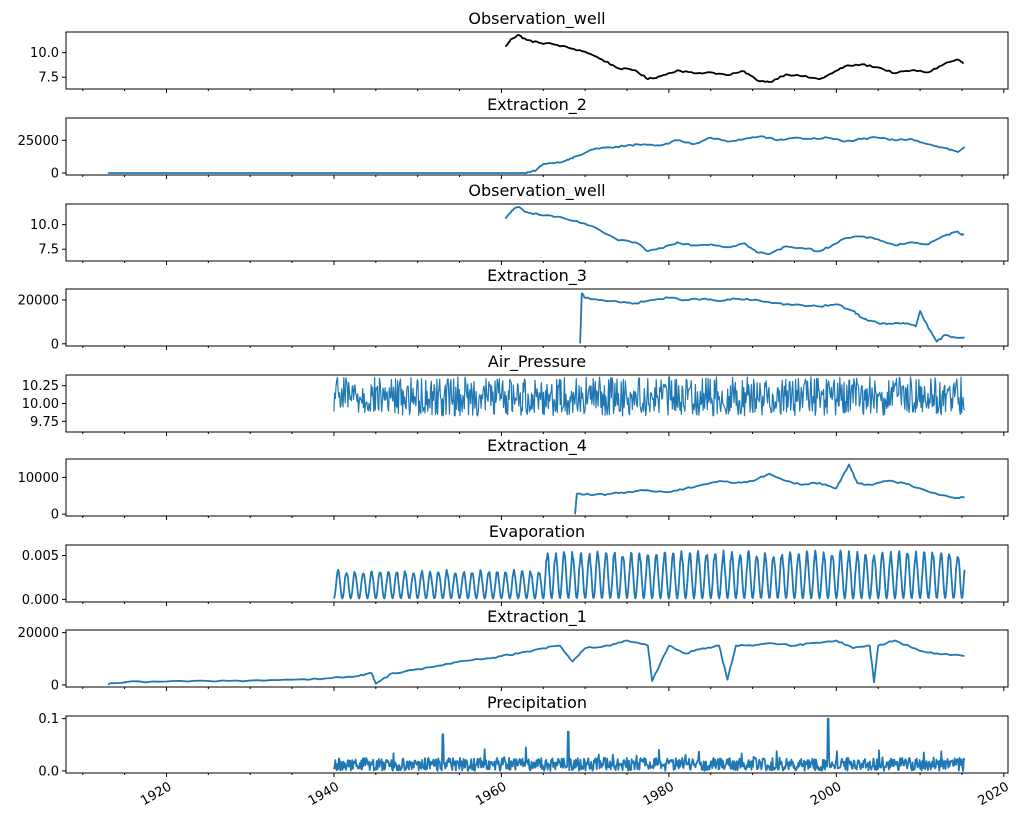  Describe the element at coordinates (537, 702) in the screenshot. I see `subplot-title: Precipitation` at that location.